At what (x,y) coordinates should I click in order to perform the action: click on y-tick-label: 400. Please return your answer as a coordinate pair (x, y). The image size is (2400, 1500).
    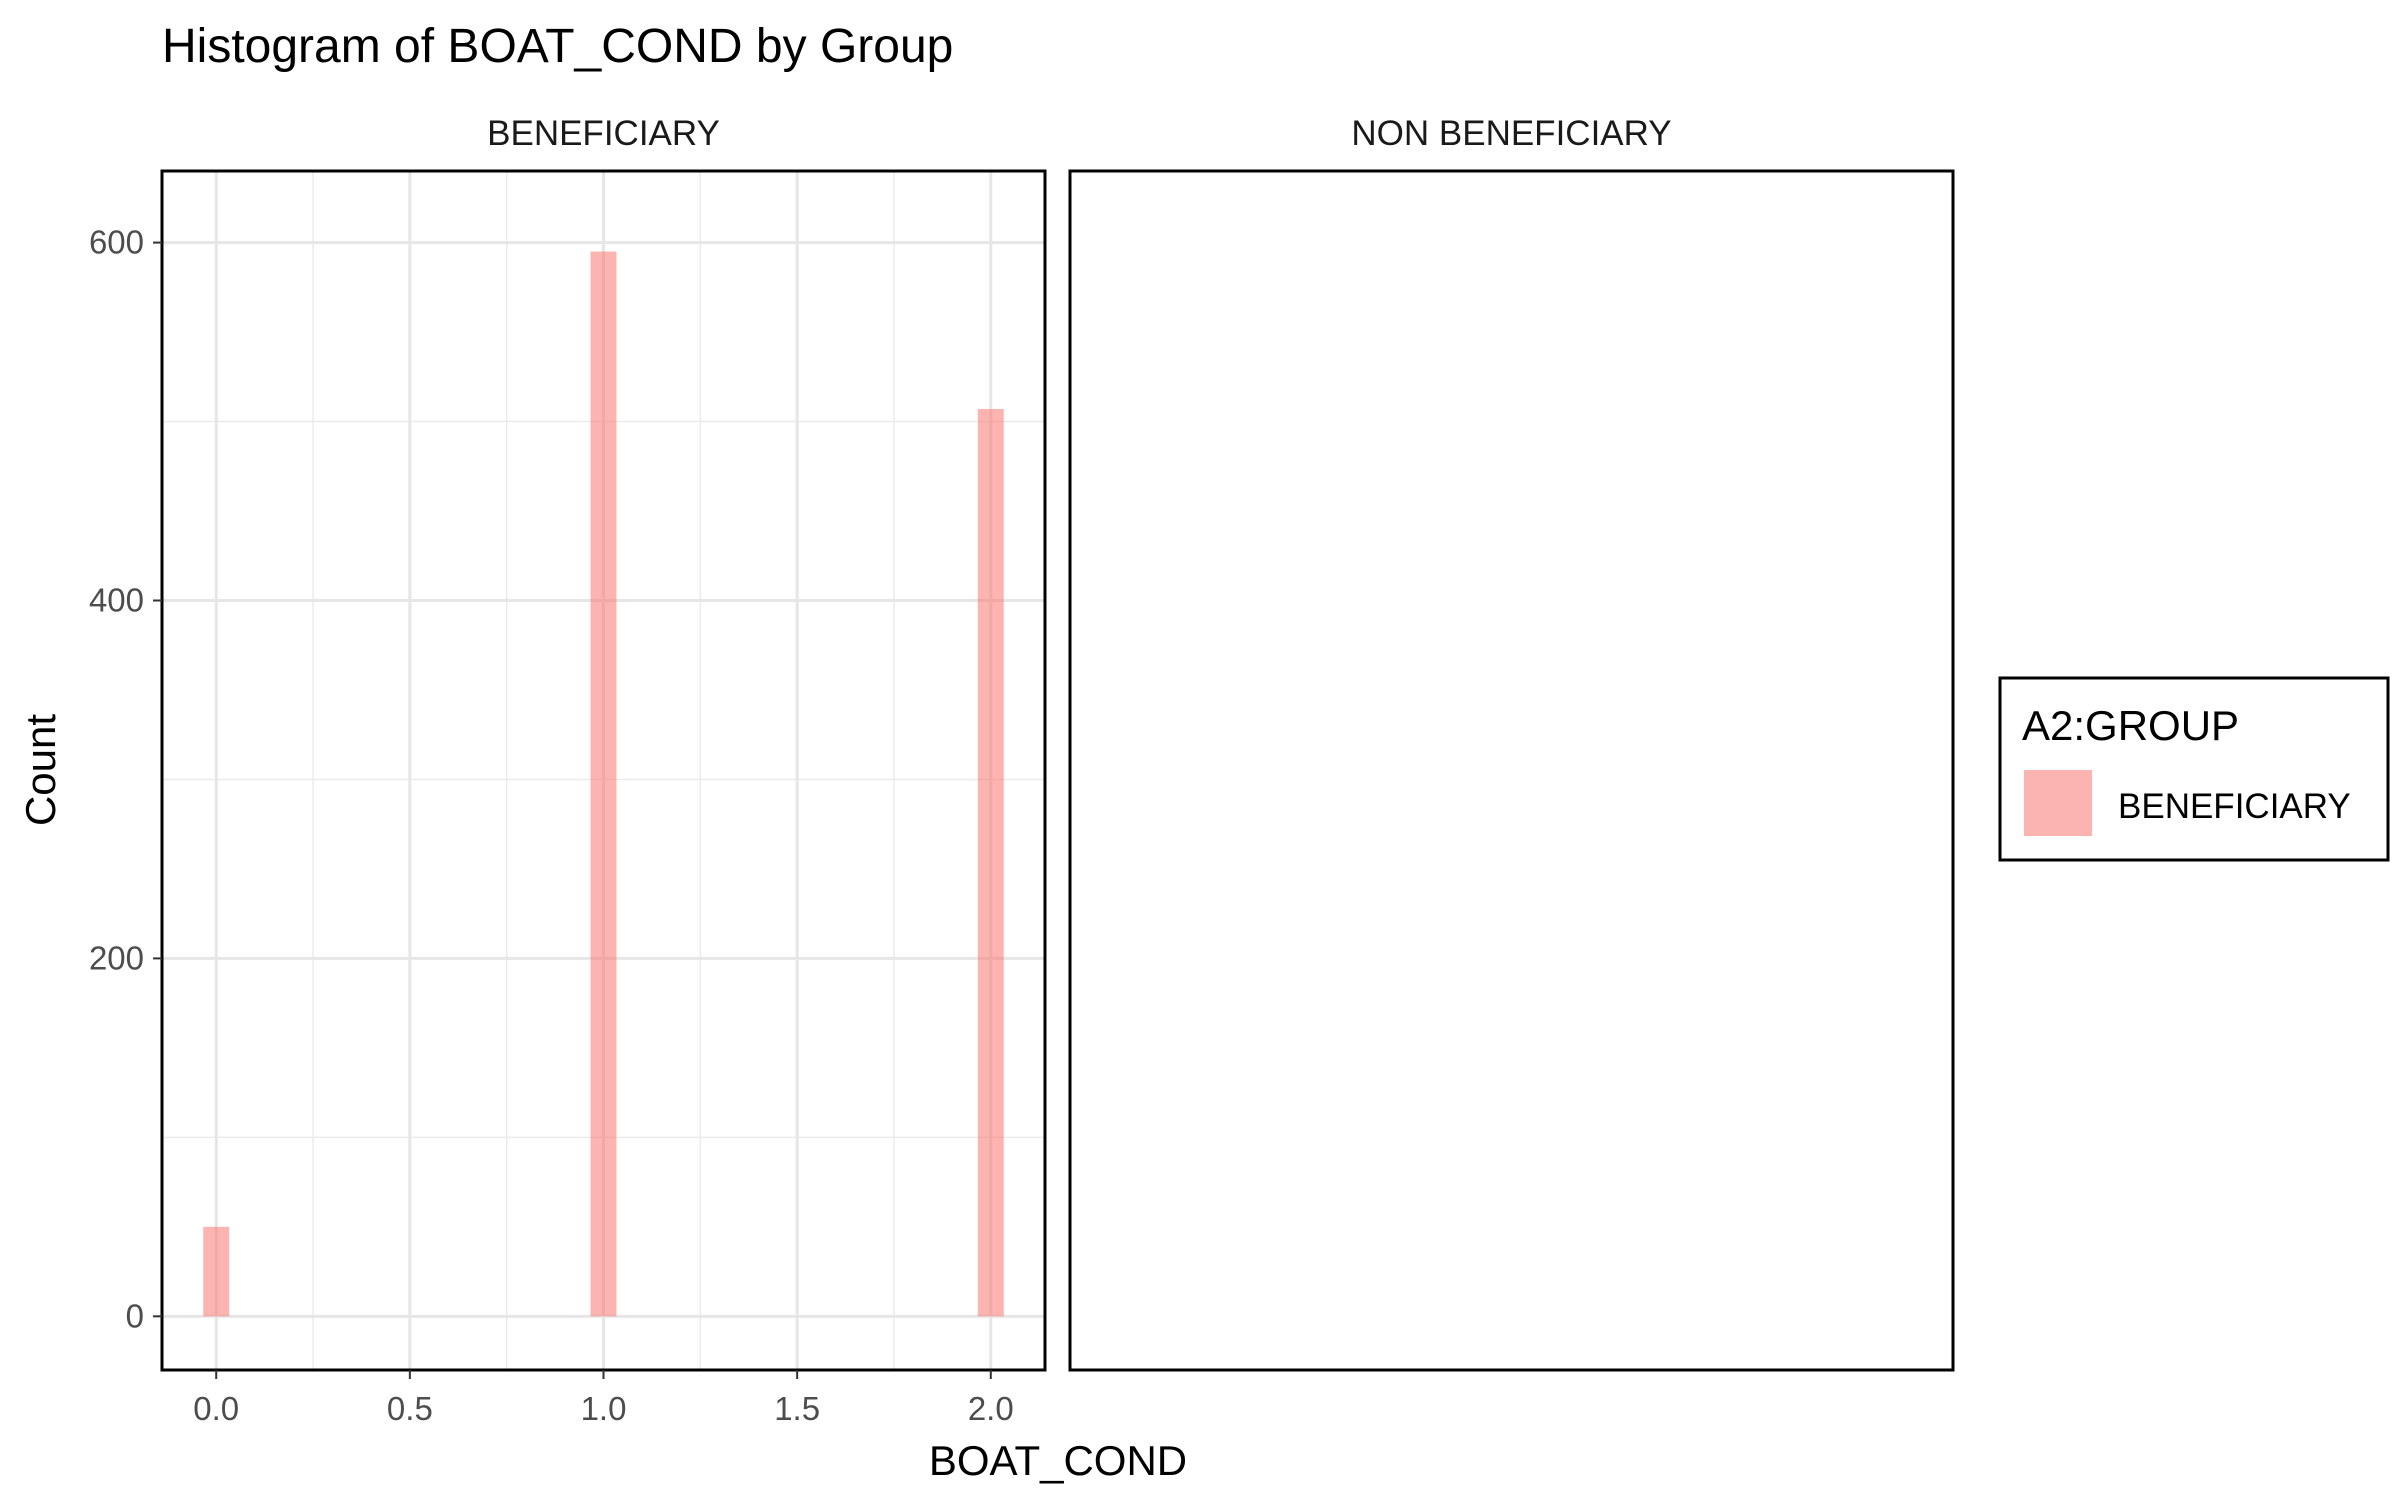
    Looking at the image, I should click on (116, 599).